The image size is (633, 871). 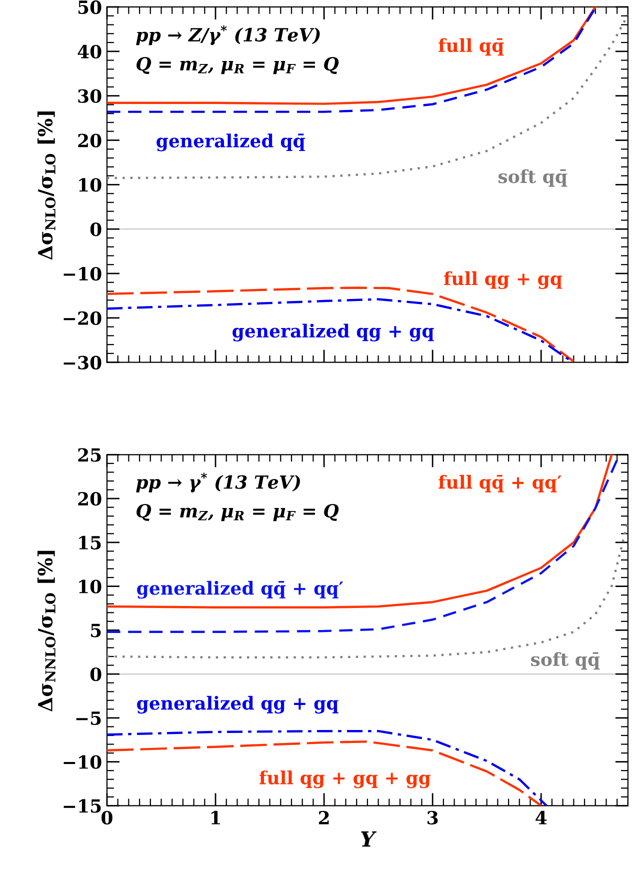 What do you see at coordinates (471, 47) in the screenshot?
I see `series-label: full qq̄` at bounding box center [471, 47].